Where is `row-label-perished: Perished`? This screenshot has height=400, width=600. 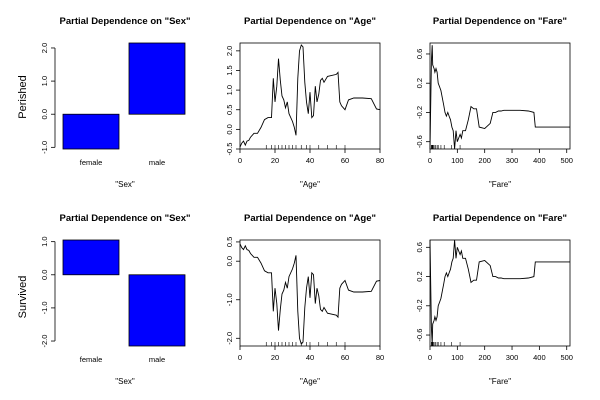 row-label-perished: Perished is located at coordinates (23, 96).